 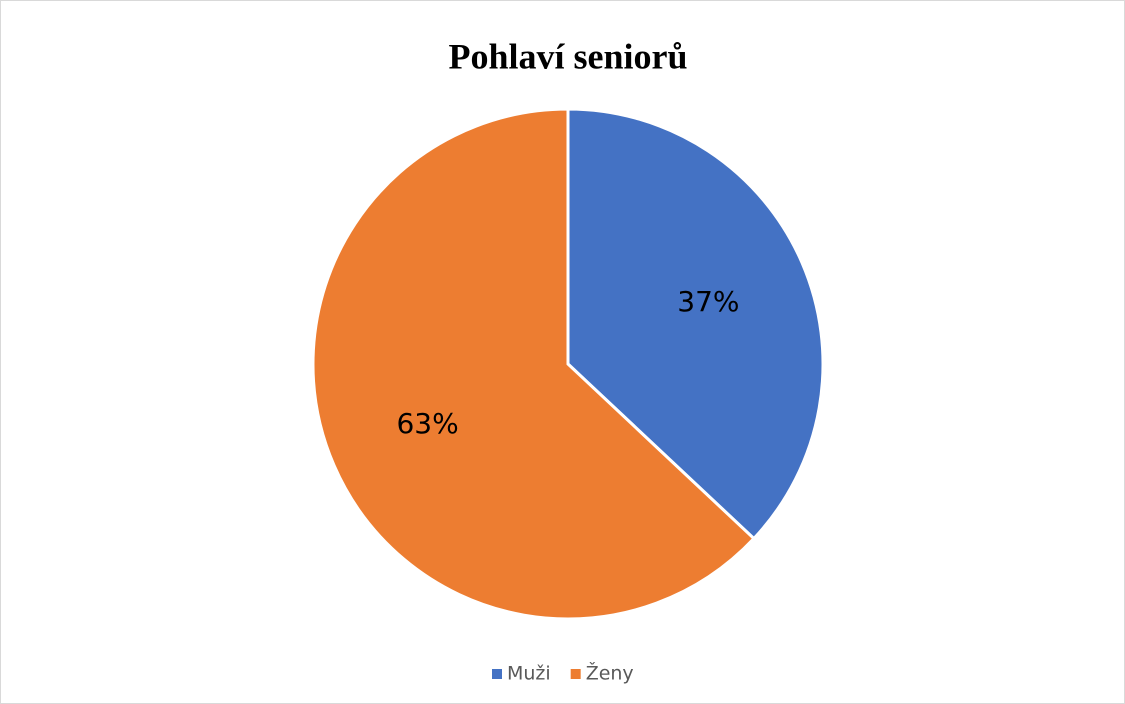 What do you see at coordinates (567, 56) in the screenshot?
I see `chart-title: Pohlaví seniorů` at bounding box center [567, 56].